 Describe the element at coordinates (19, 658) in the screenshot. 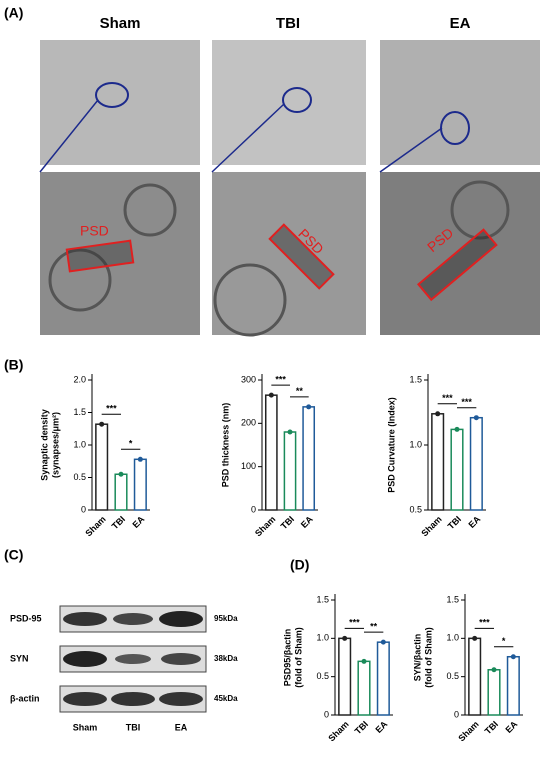

I see `blot-row-label: SYN` at that location.